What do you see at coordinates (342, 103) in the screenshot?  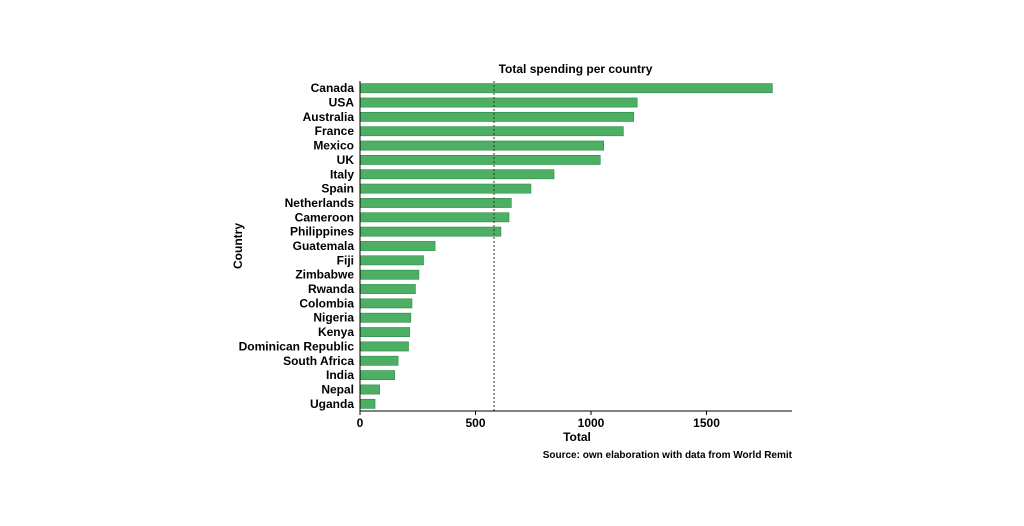 I see `y-tick-label: USA` at bounding box center [342, 103].